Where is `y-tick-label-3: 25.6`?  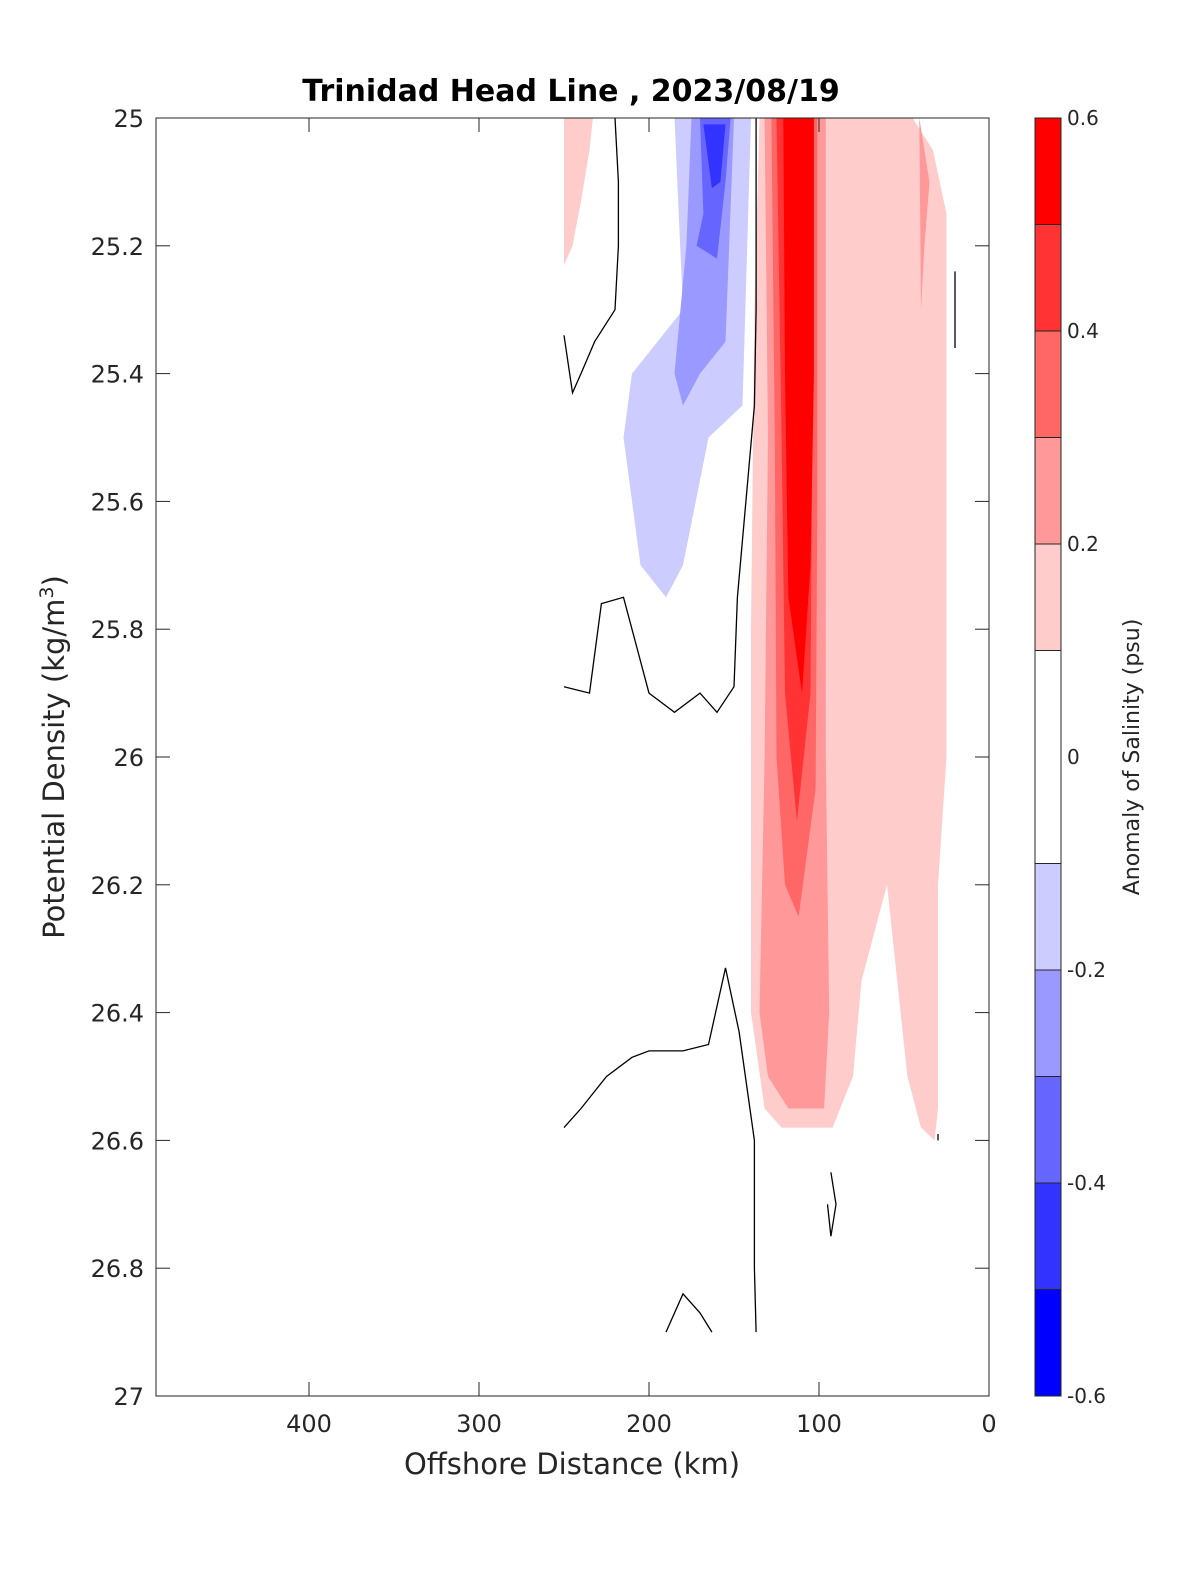 y-tick-label-3: 25.6 is located at coordinates (117, 502).